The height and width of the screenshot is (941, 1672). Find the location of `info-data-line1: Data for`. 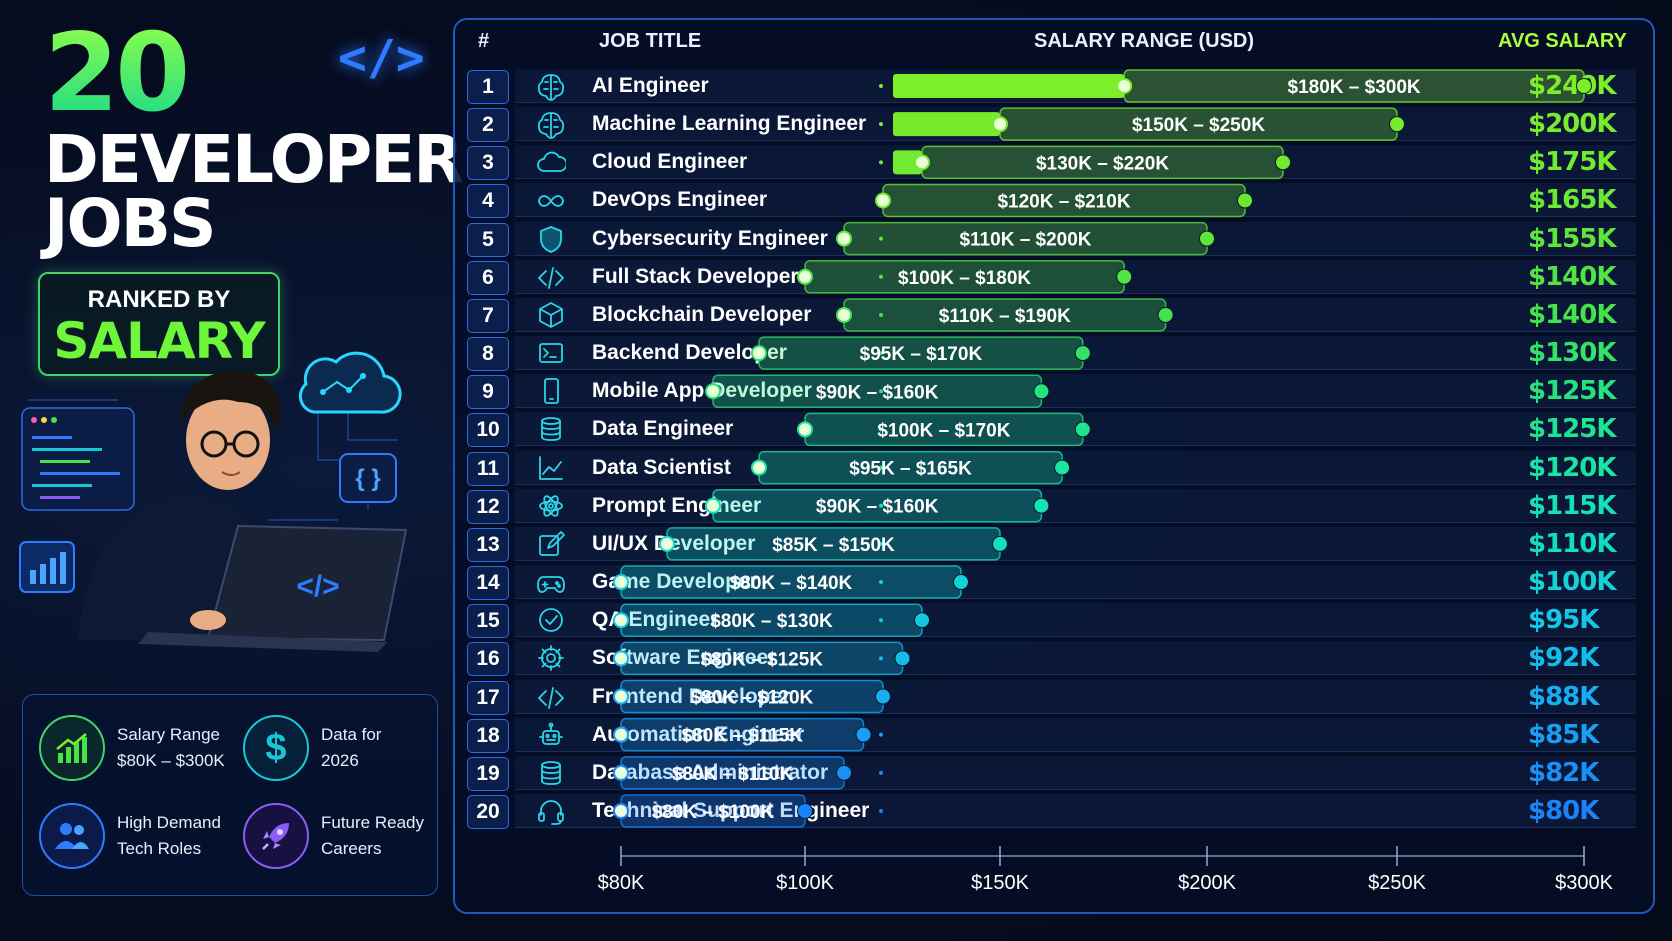

info-data-line1: Data for is located at coordinates (351, 734).